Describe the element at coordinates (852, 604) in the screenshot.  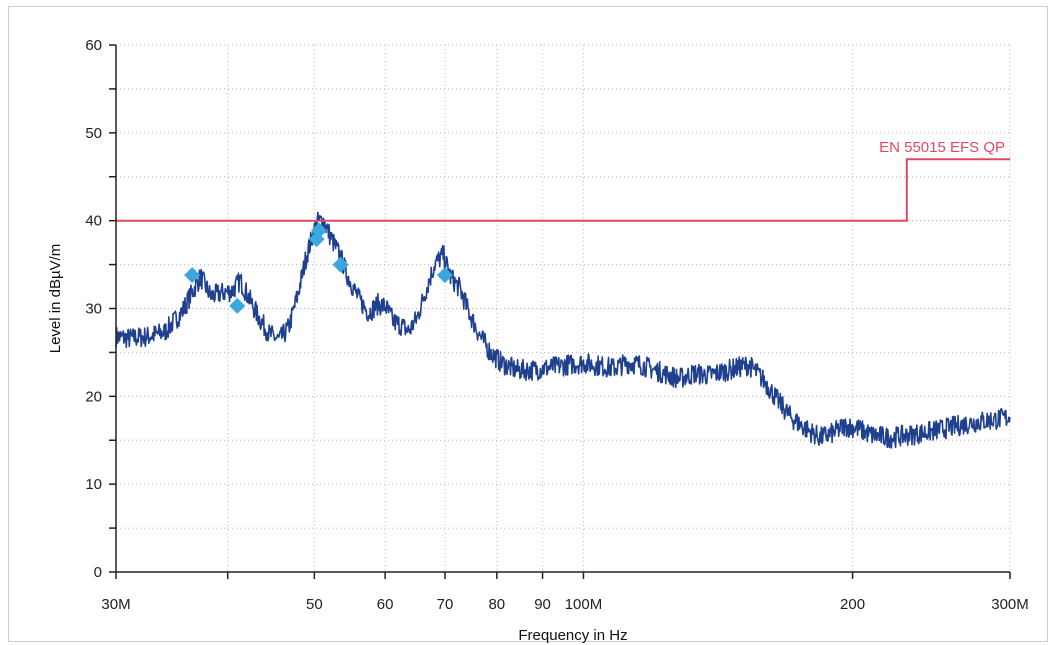
I see `x-tick-label: 200` at that location.